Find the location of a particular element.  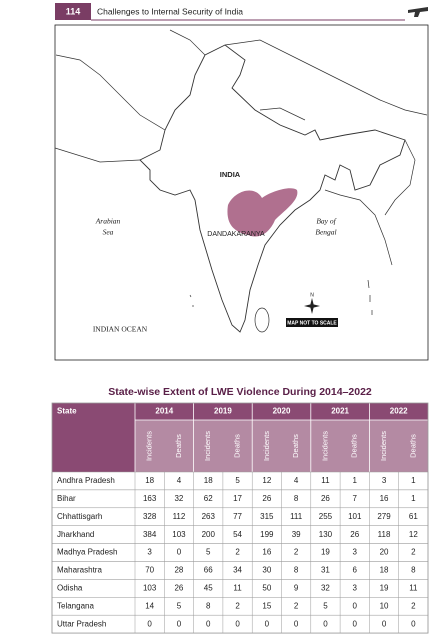

cell-value: 19 is located at coordinates (384, 587).